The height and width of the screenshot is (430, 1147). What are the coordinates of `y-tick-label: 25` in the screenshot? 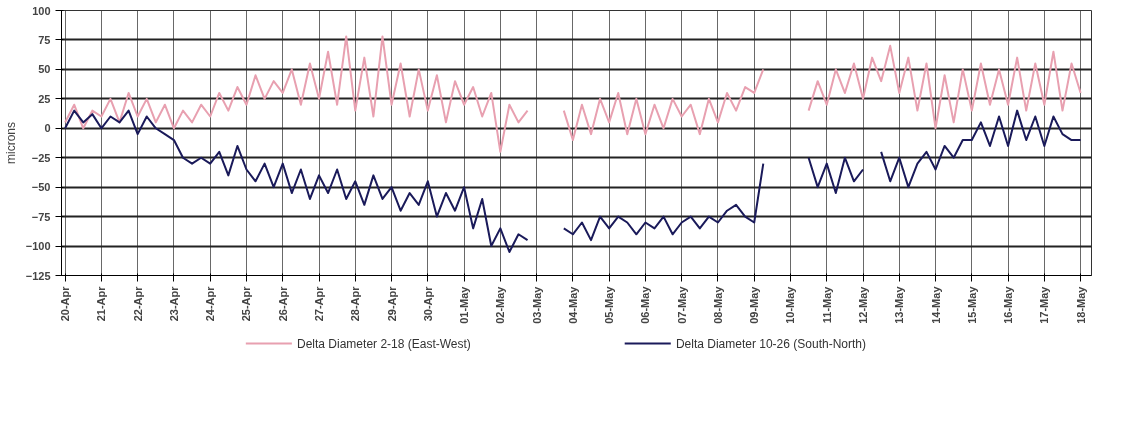 It's located at (44, 98).